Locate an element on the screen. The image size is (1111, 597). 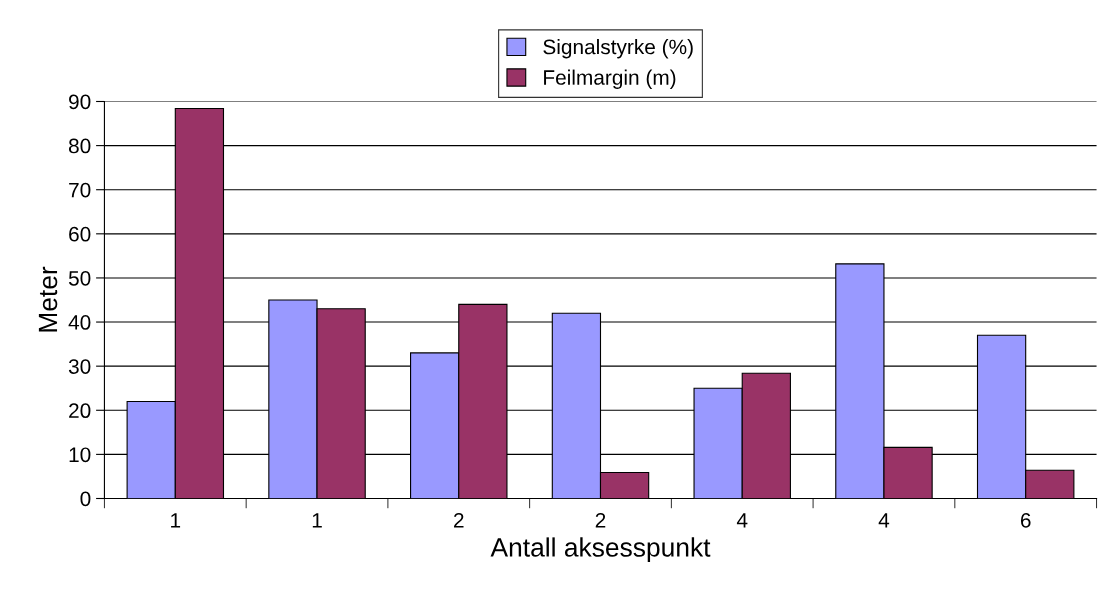
y-axis-title: Meter is located at coordinates (48, 299).